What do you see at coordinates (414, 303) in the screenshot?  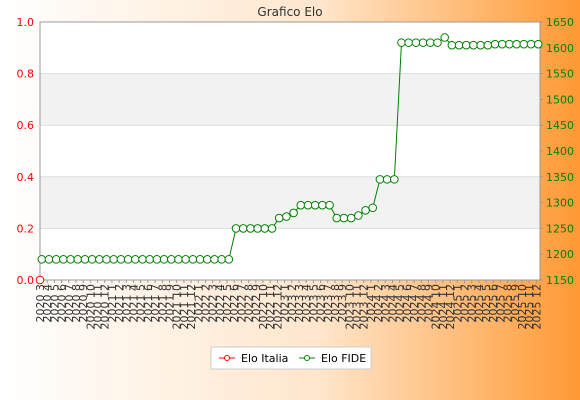 I see `x-tick-label: 2024 7` at bounding box center [414, 303].